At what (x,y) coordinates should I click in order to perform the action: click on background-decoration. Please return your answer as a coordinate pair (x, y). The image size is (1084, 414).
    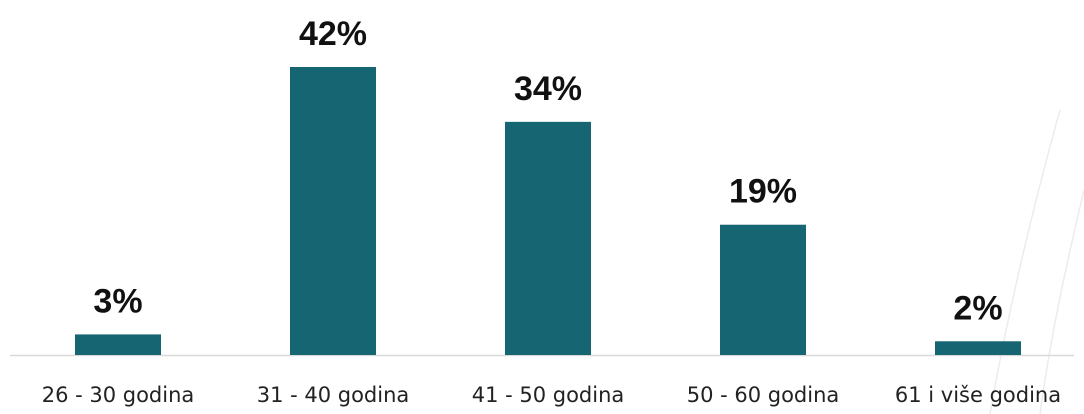
    Looking at the image, I should click on (1036, 261).